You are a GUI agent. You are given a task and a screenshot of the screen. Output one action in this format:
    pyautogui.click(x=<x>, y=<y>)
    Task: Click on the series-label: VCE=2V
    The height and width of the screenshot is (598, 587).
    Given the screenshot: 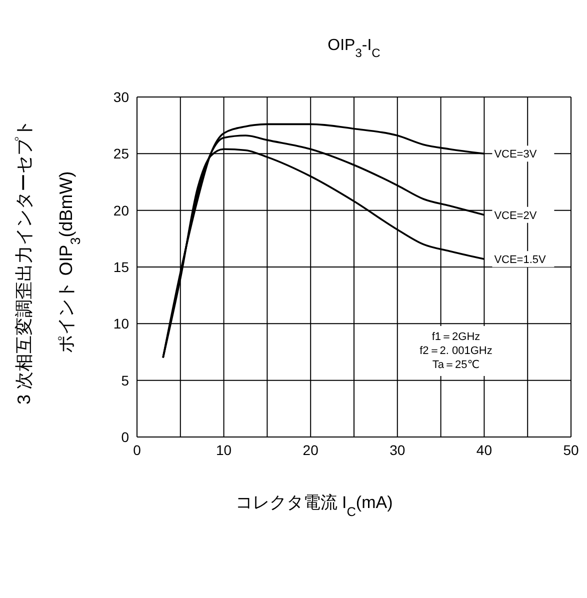 What is the action you would take?
    pyautogui.click(x=516, y=216)
    